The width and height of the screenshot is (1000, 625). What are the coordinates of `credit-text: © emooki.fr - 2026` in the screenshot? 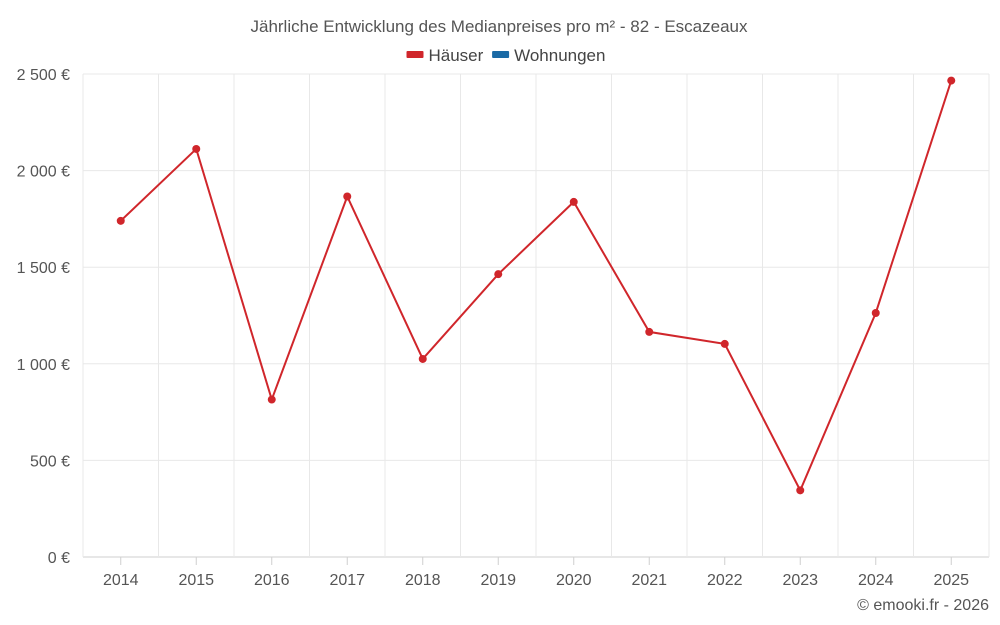 It's located at (923, 605).